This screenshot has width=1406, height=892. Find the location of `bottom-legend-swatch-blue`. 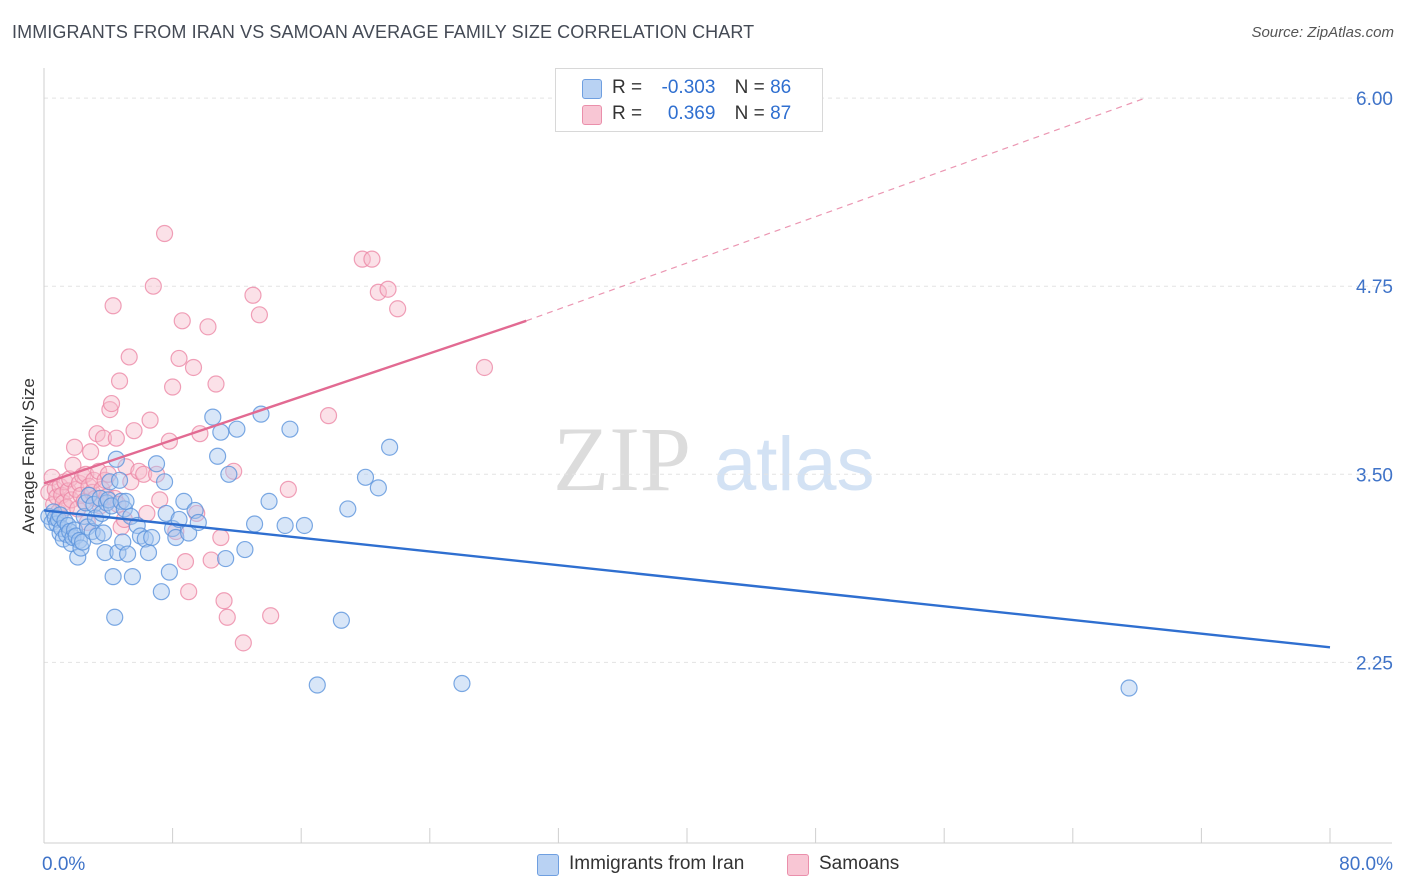

bottom-legend-swatch-blue is located at coordinates (548, 865).